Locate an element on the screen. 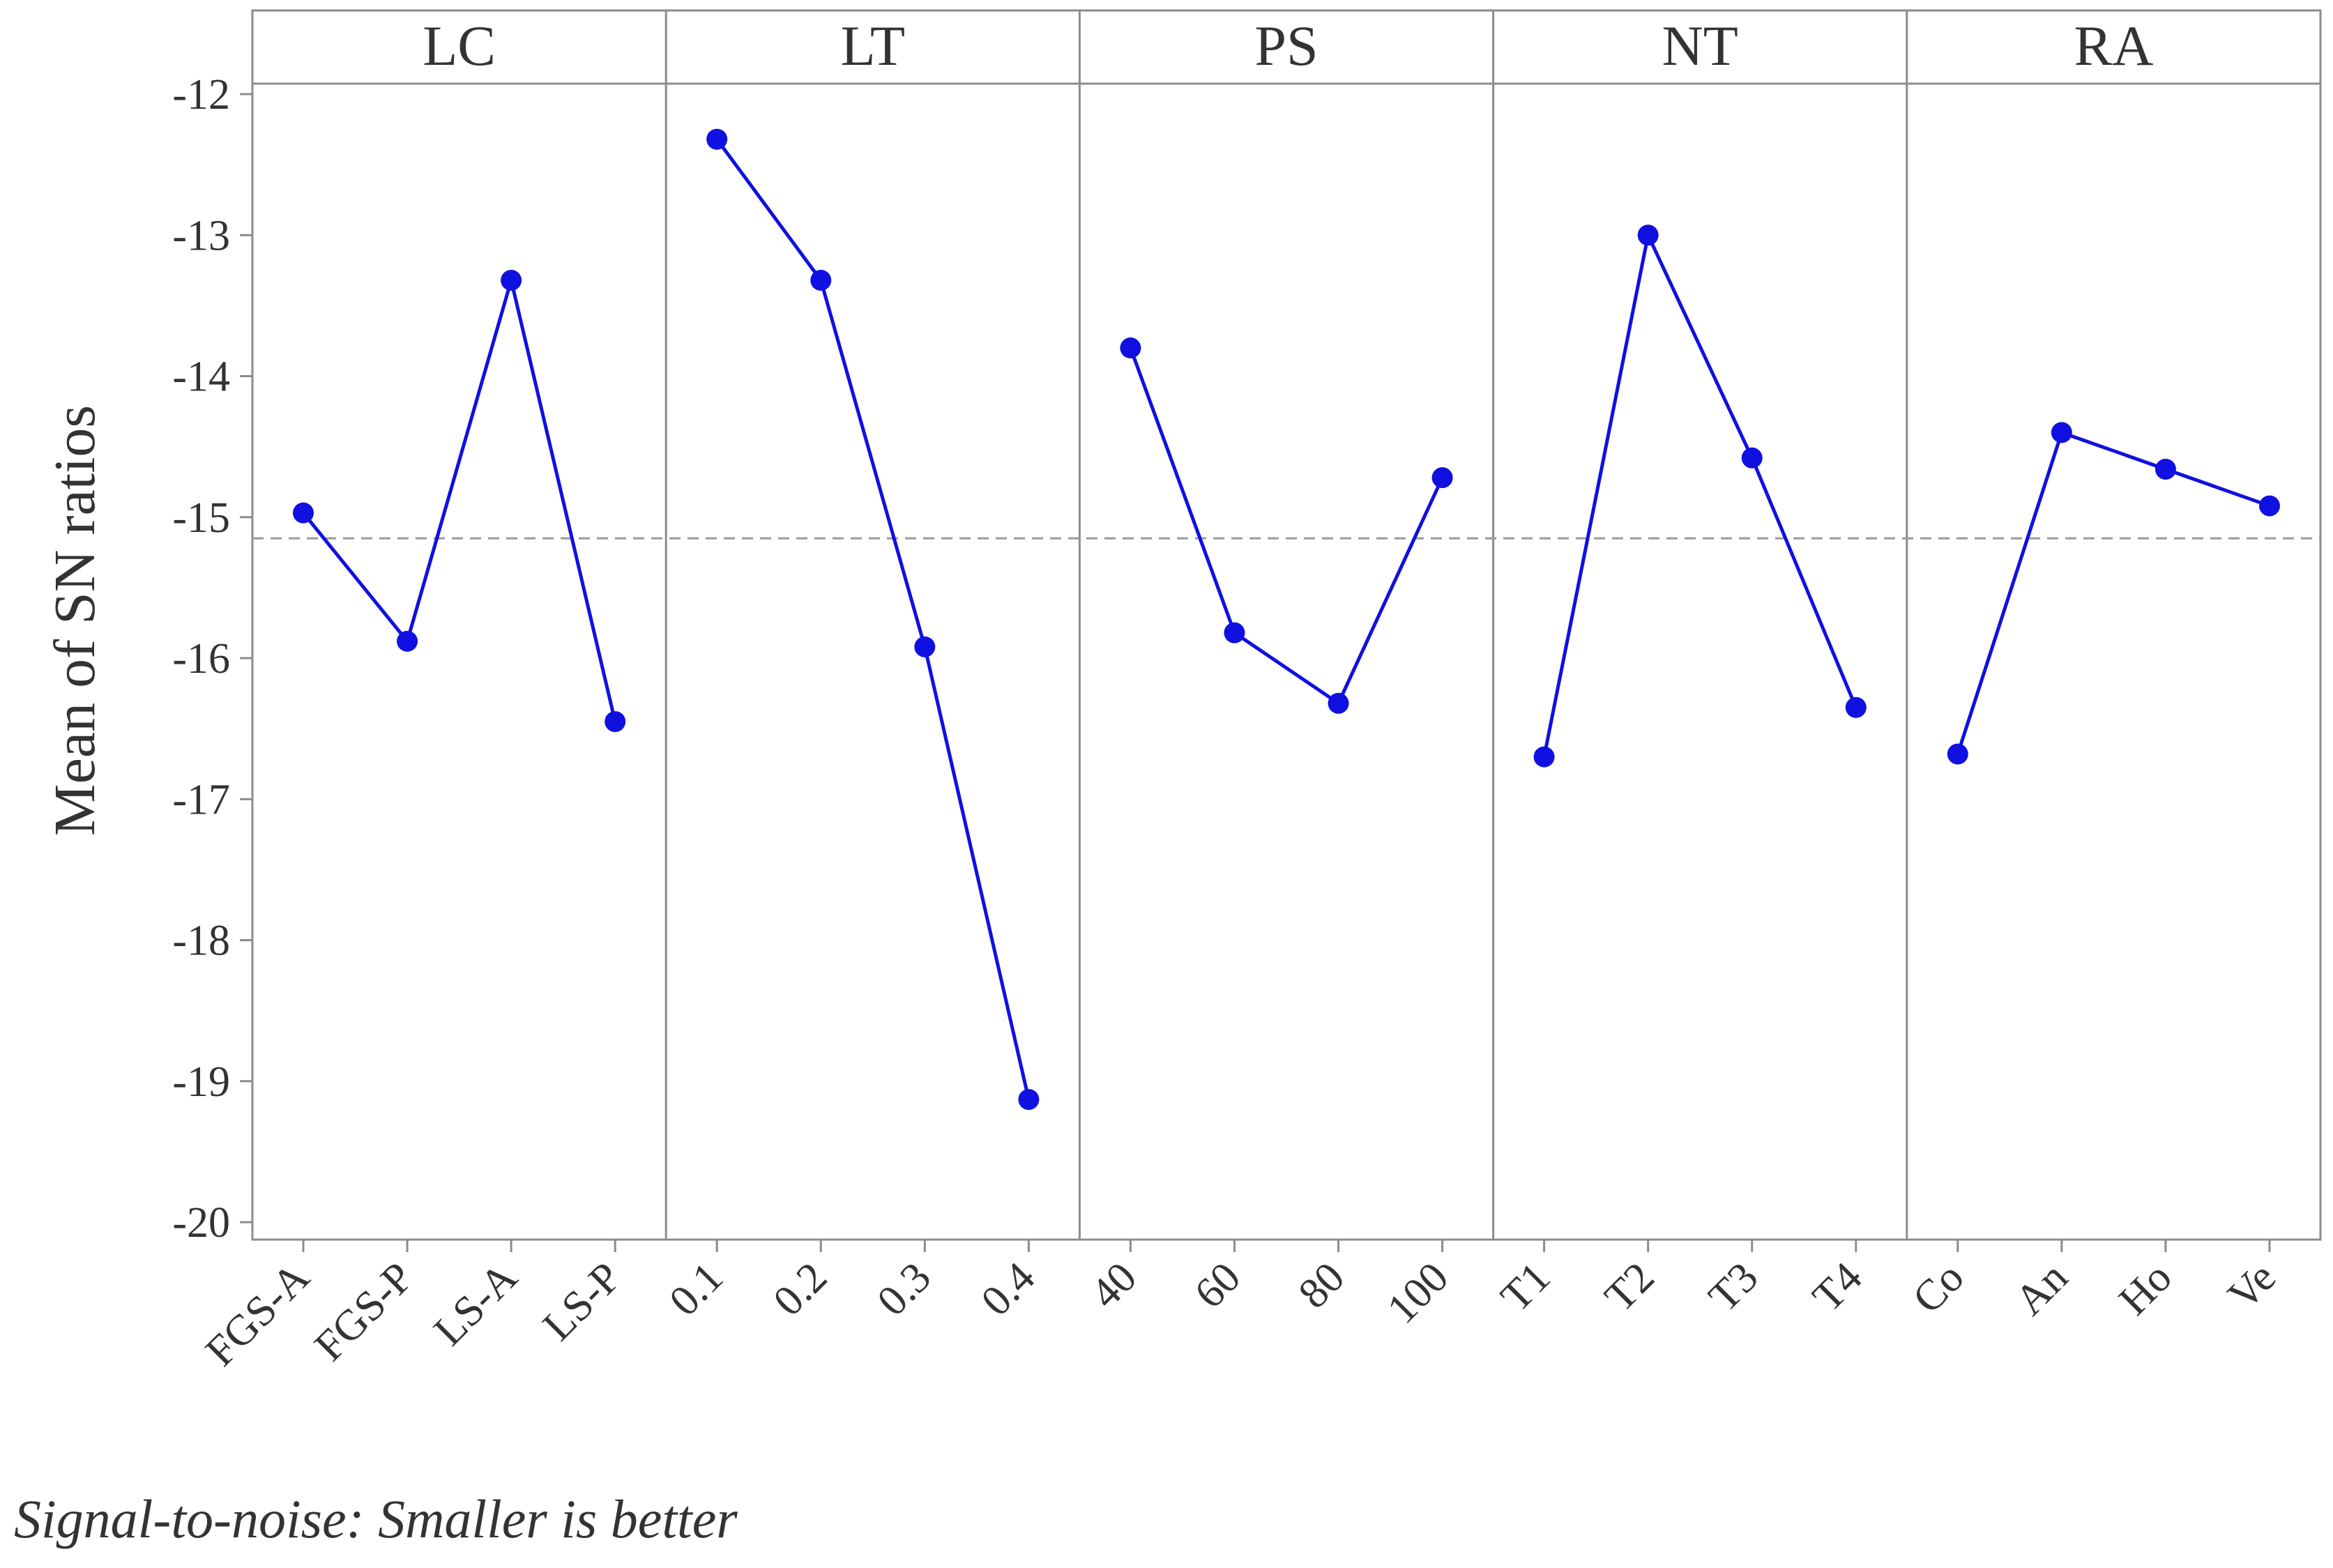 The width and height of the screenshot is (2333, 1568). y-axis-label: Mean of SN ratios is located at coordinates (75, 620).